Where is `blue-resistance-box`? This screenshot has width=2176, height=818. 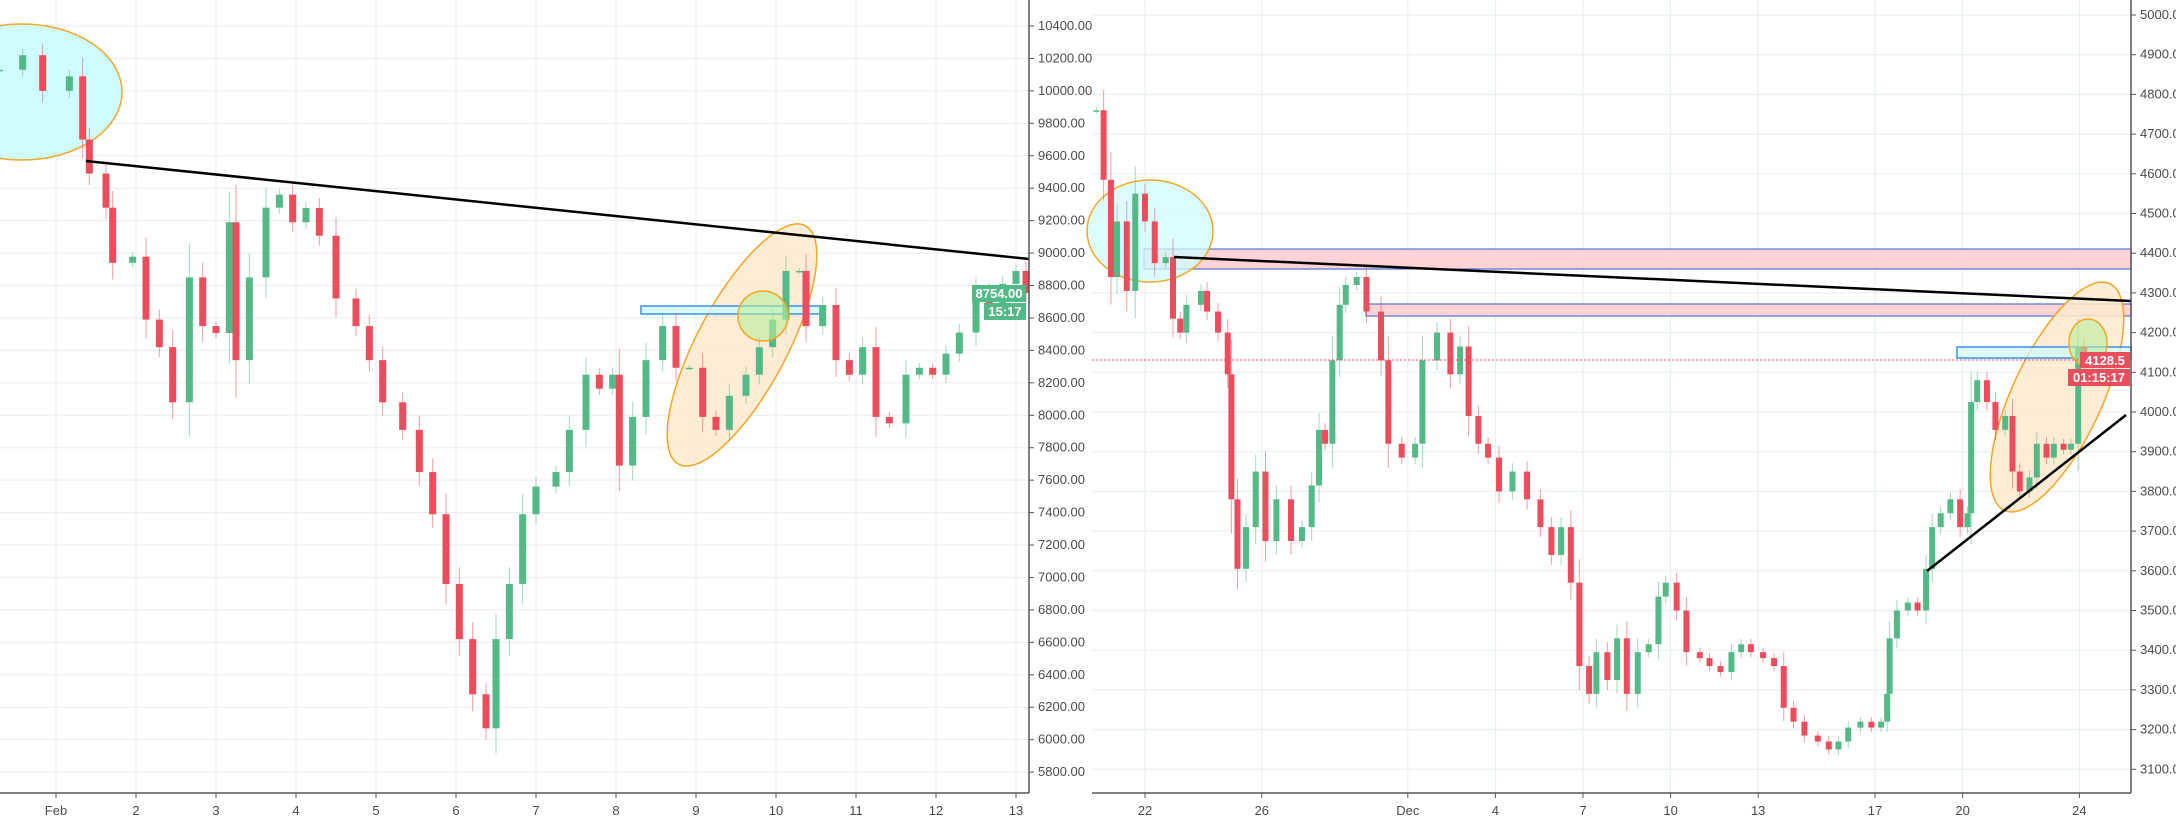
blue-resistance-box is located at coordinates (731, 310).